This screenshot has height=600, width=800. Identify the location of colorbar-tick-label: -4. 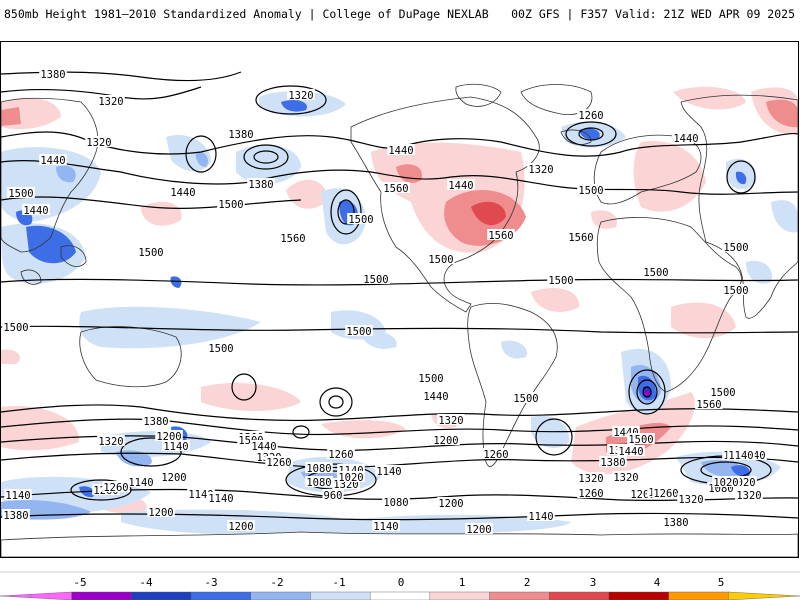
(146, 582).